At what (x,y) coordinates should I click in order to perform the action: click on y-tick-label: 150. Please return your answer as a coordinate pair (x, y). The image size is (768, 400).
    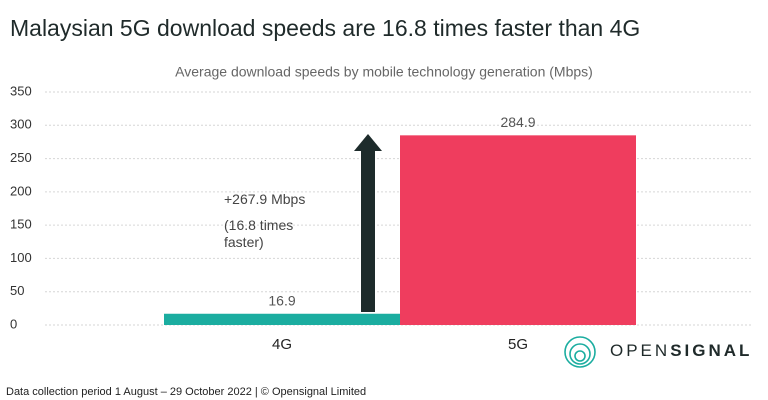
    Looking at the image, I should click on (21, 224).